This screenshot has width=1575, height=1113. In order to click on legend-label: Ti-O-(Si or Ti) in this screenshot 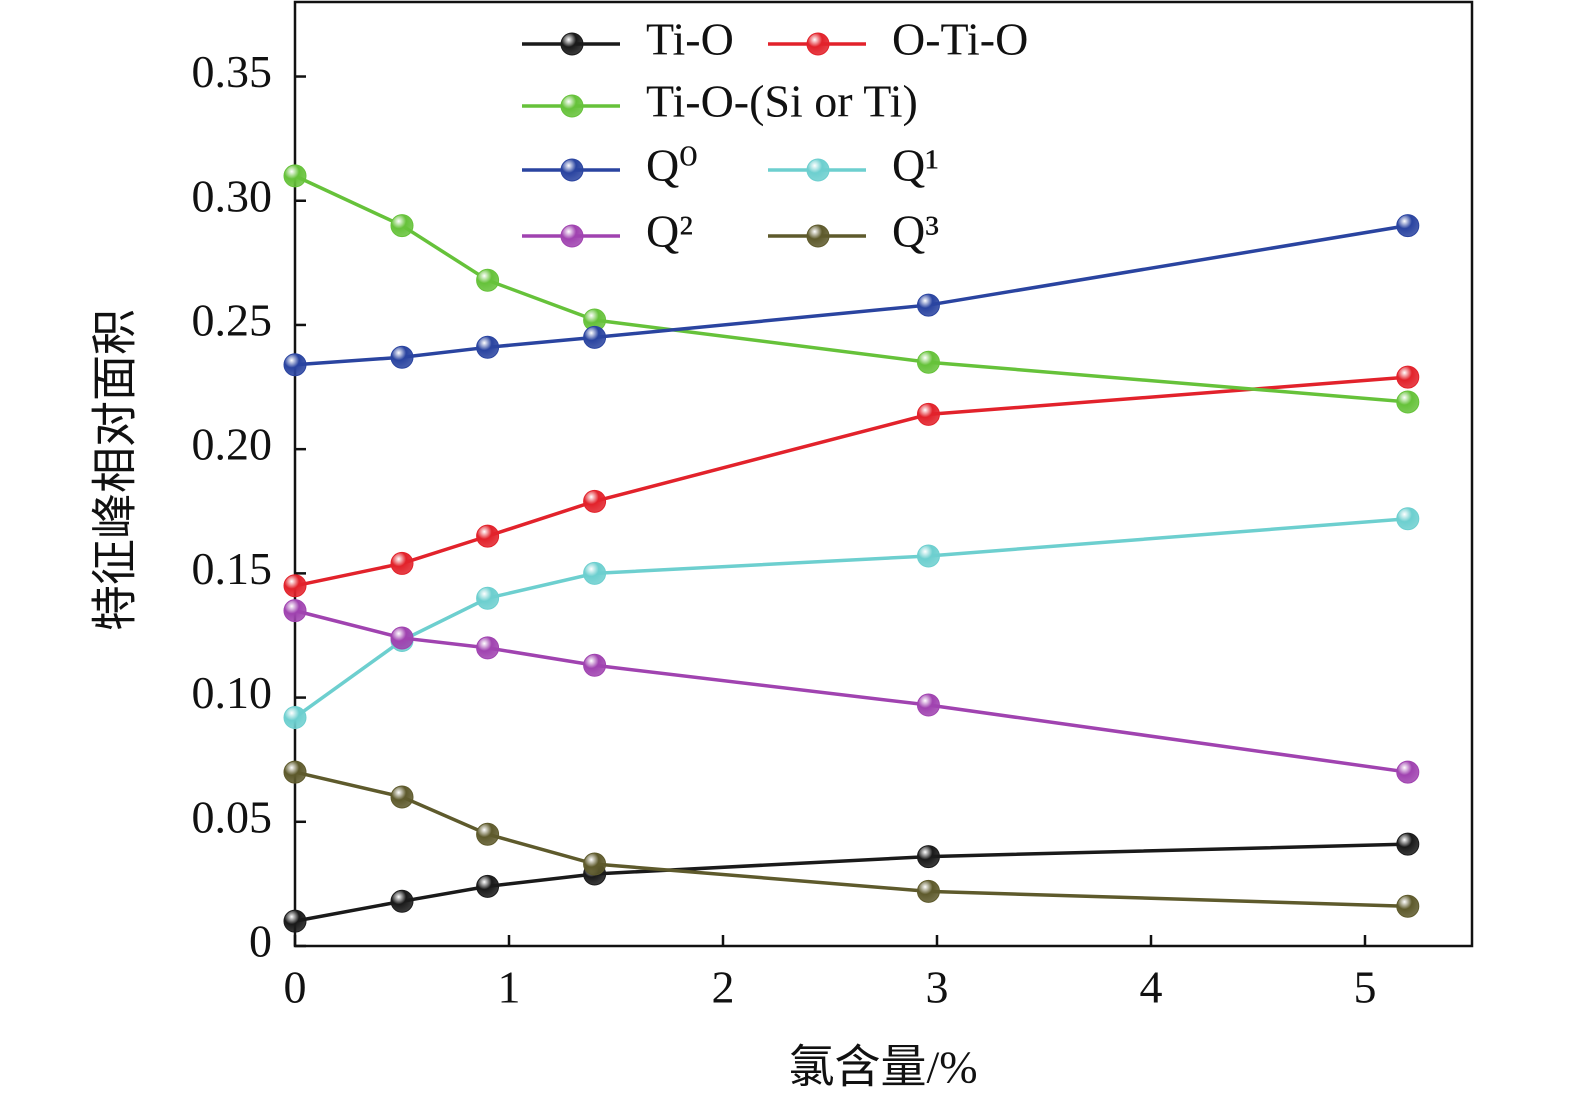, I will do `click(782, 101)`.